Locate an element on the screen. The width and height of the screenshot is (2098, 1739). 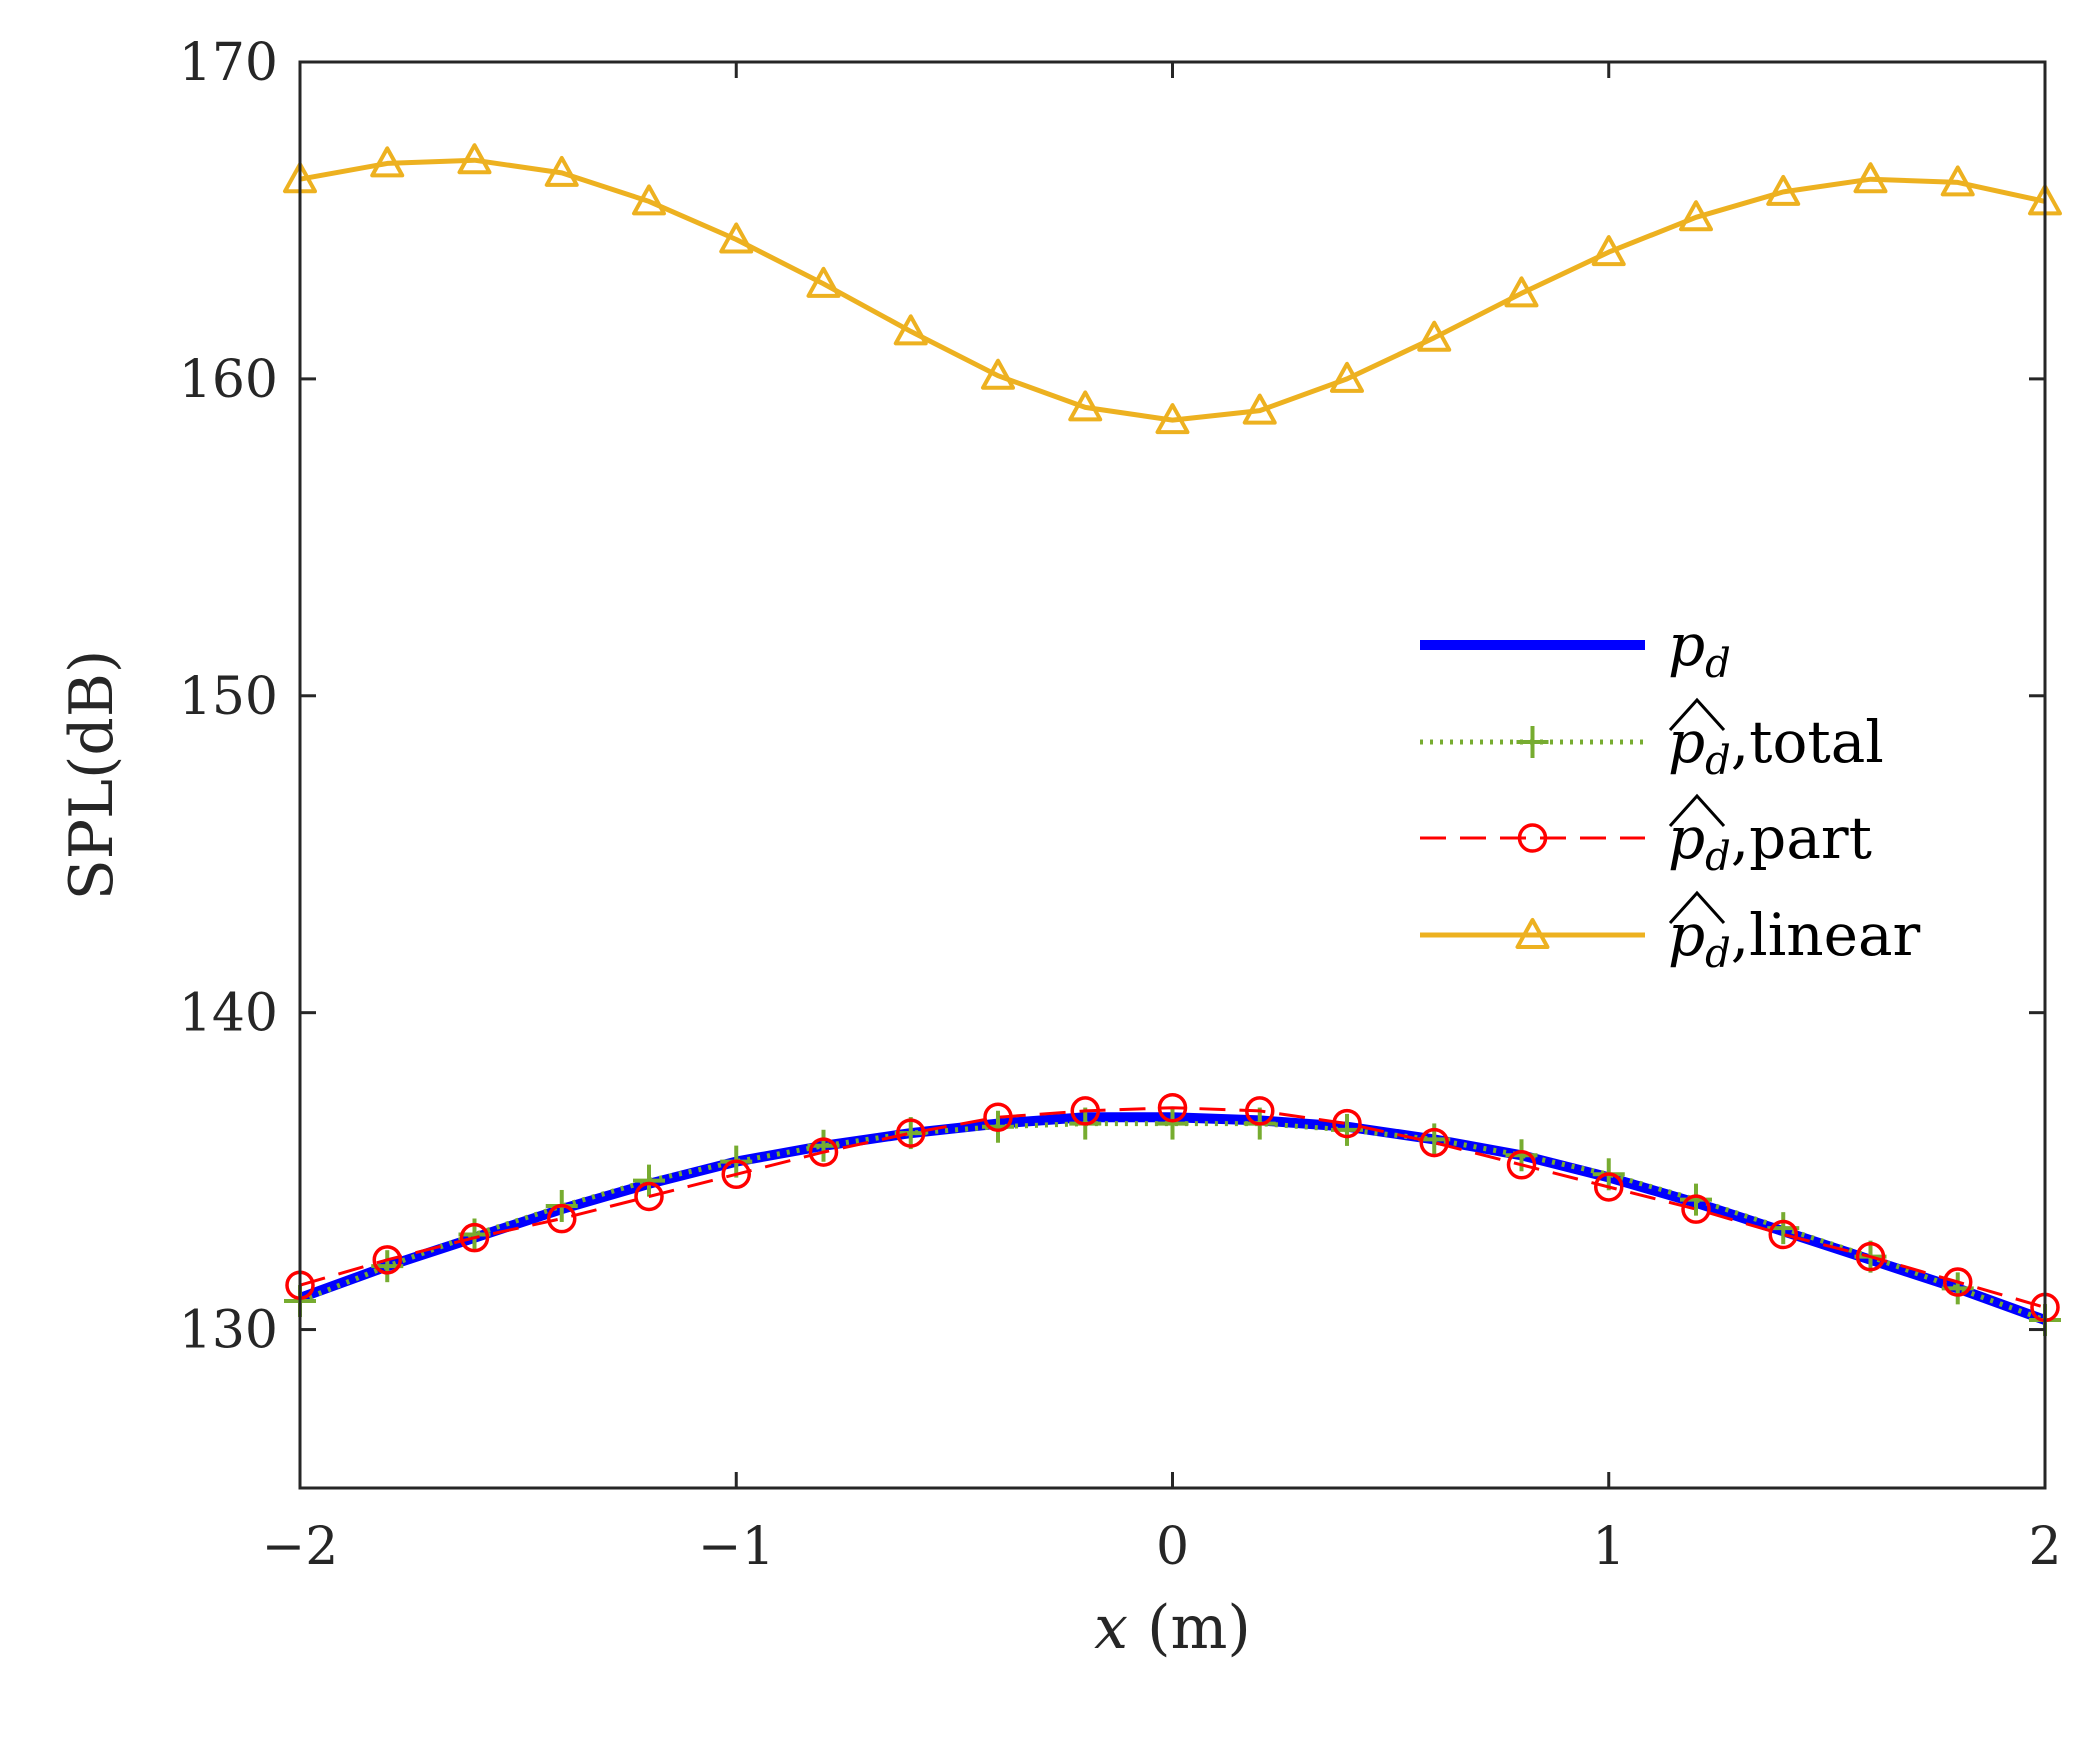
legend-suffix: ,linear is located at coordinates (1826, 935).